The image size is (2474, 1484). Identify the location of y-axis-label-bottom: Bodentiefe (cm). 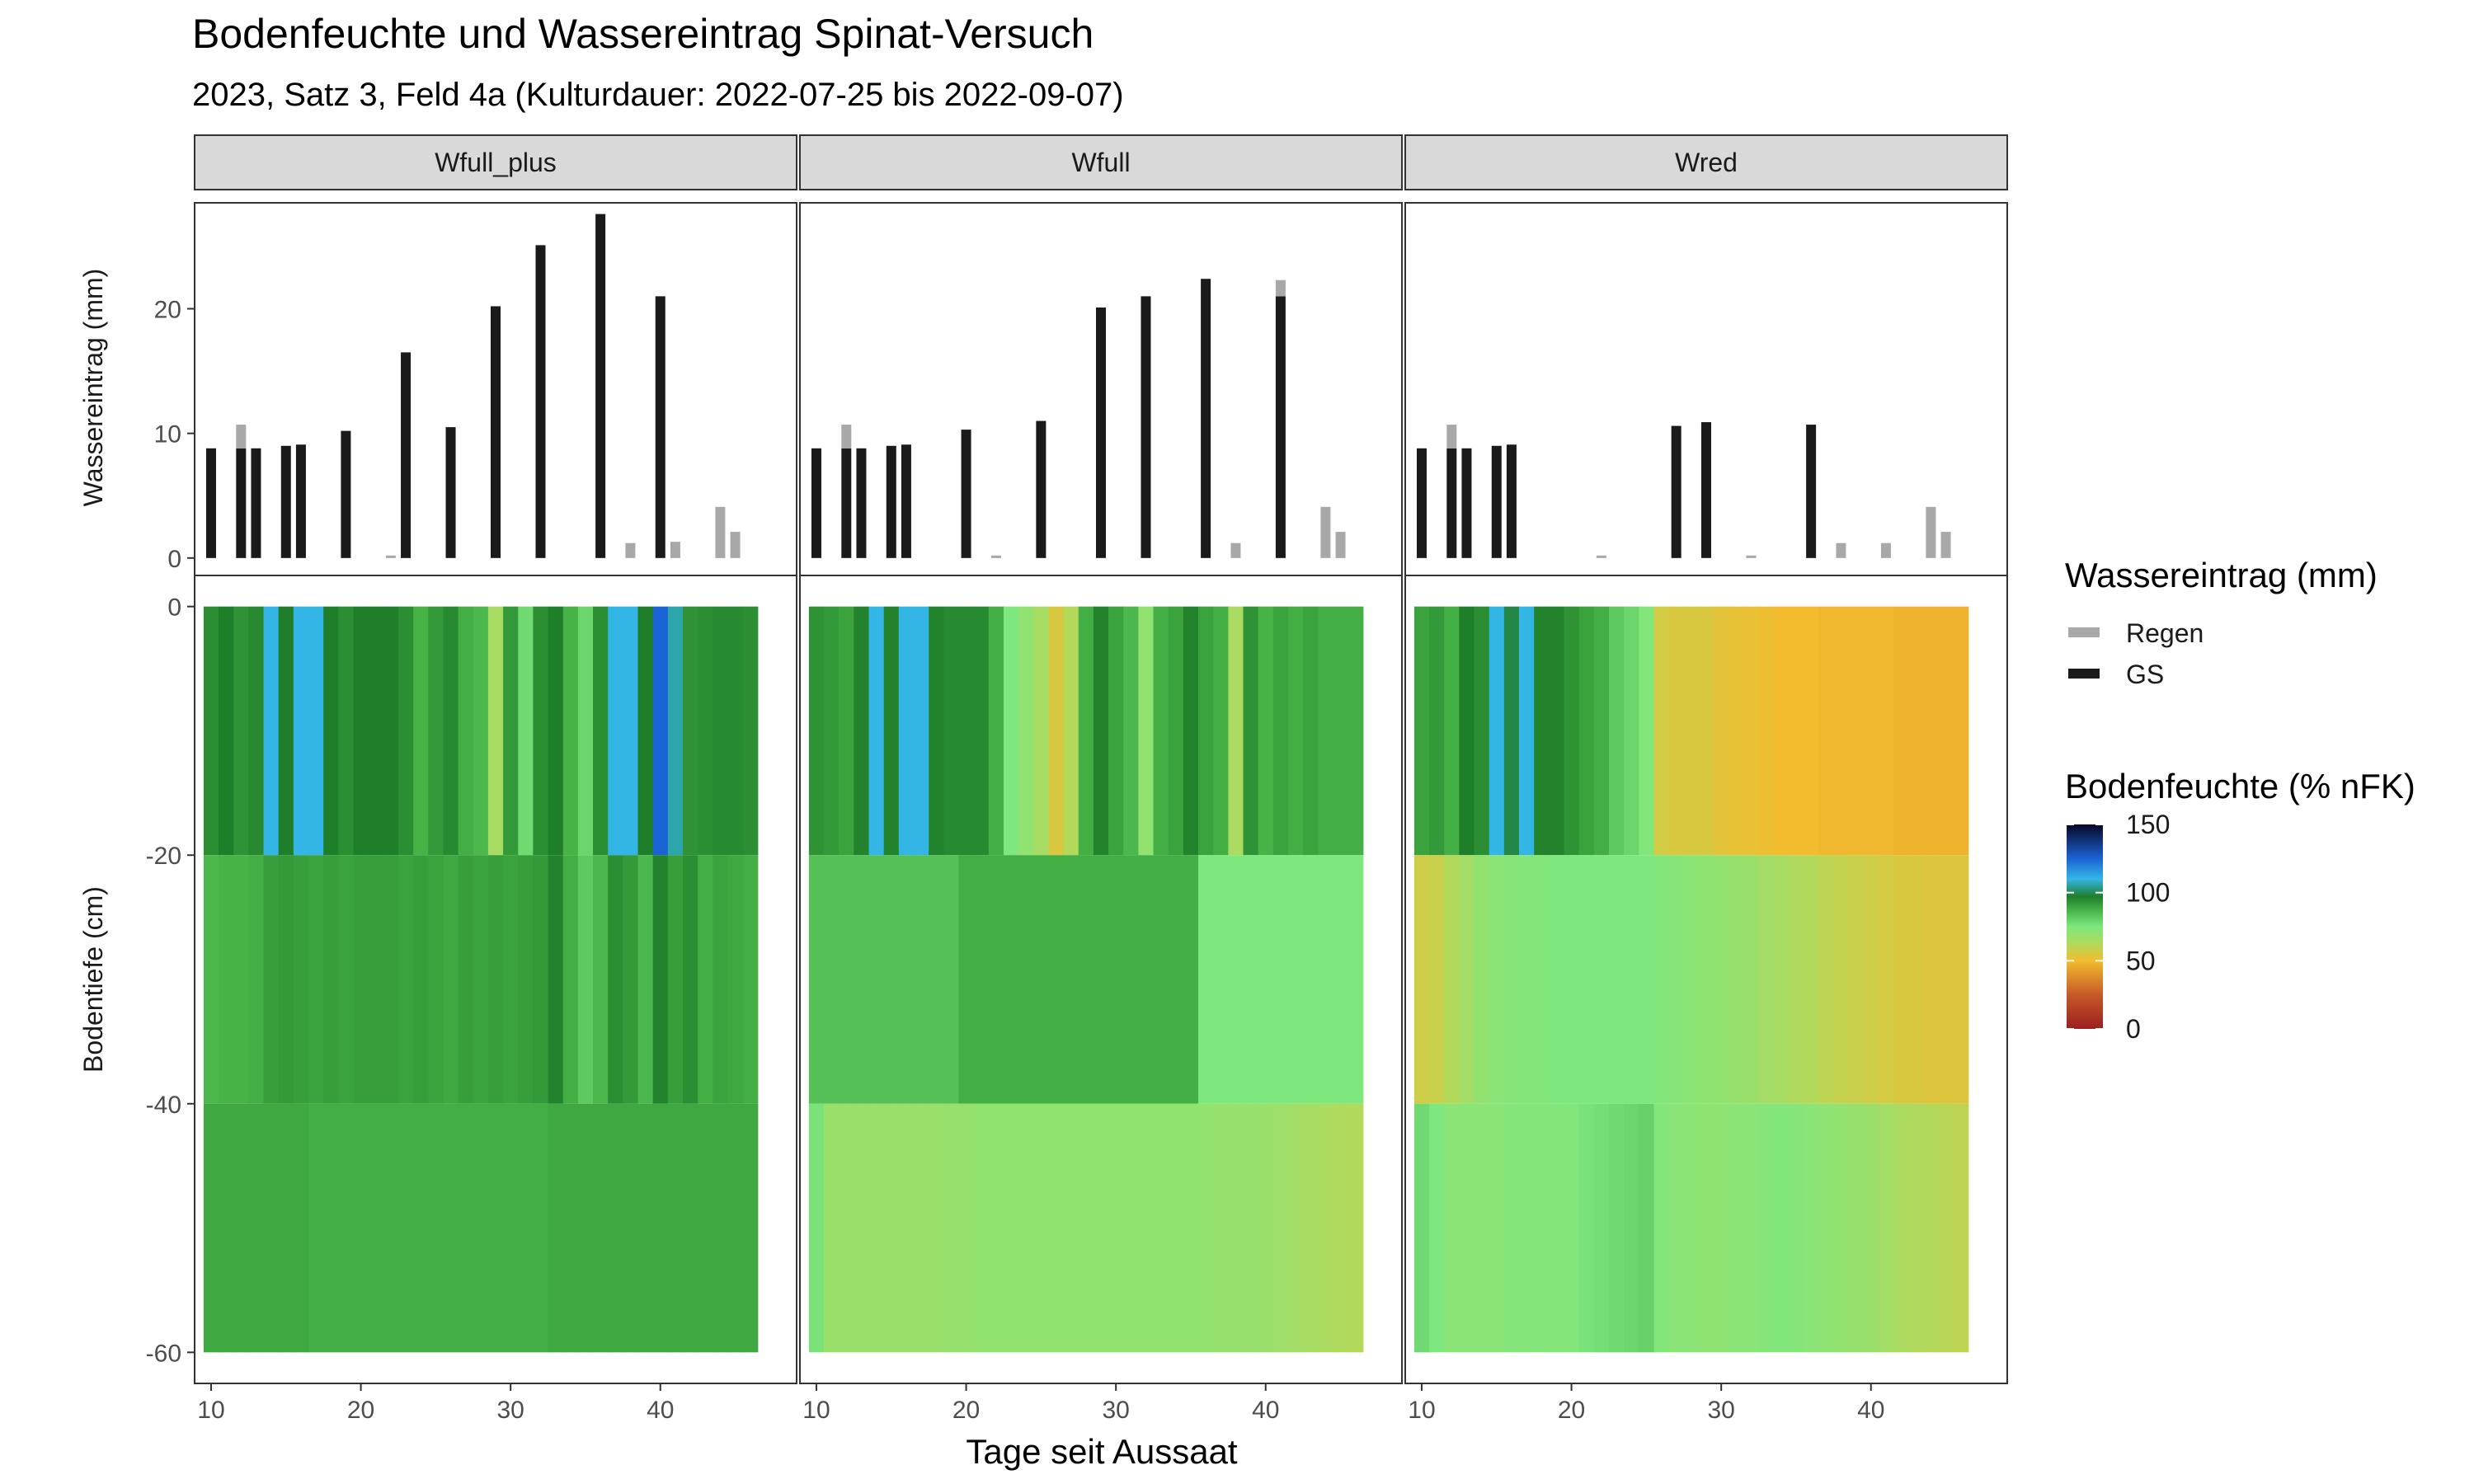
(93, 979).